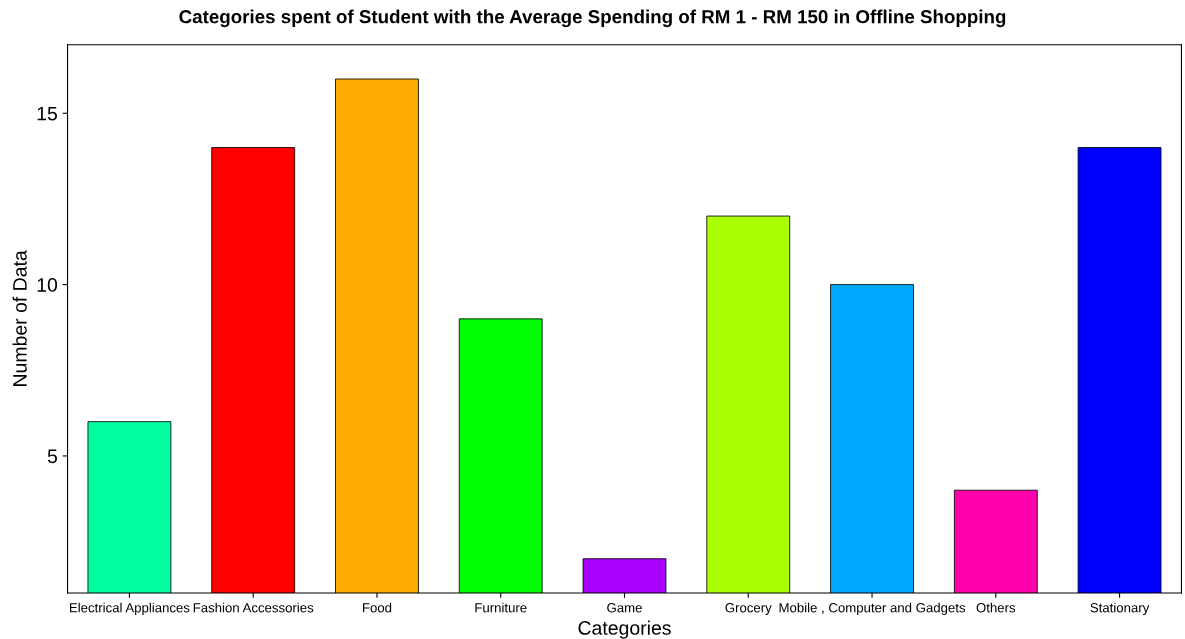 The image size is (1185, 639). I want to click on y-axis-title: Number of Data, so click(19, 318).